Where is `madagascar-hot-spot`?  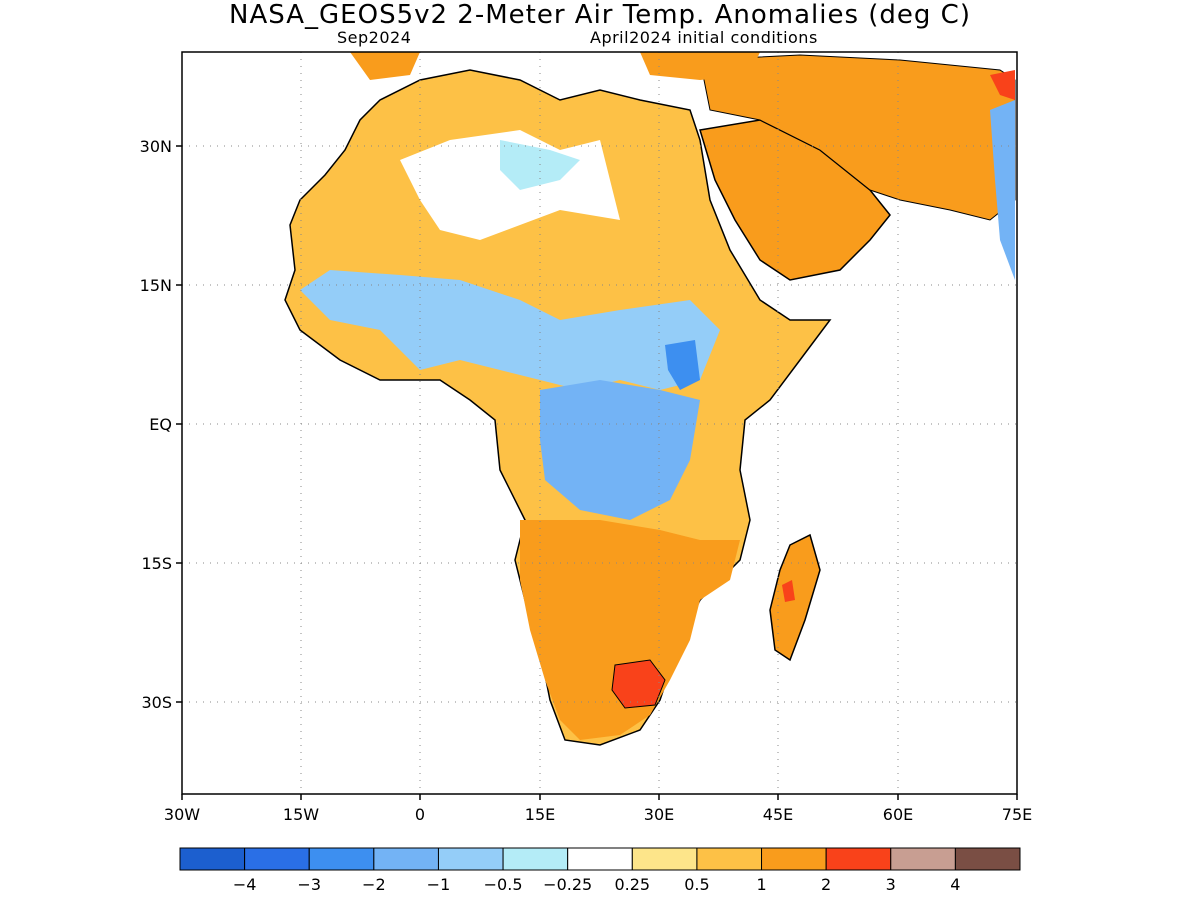 madagascar-hot-spot is located at coordinates (788, 591).